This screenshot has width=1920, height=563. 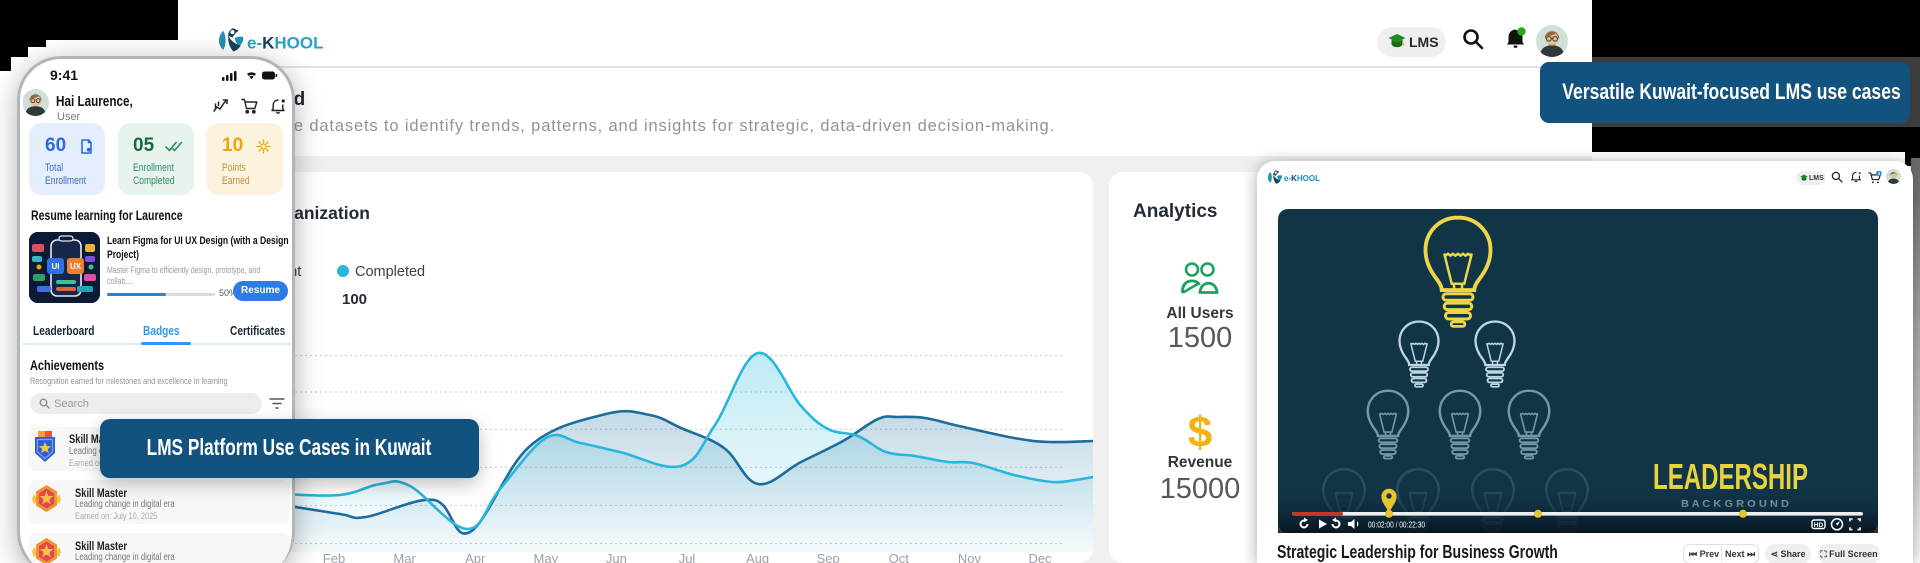 I want to click on svg-text: UI, so click(x=56, y=266).